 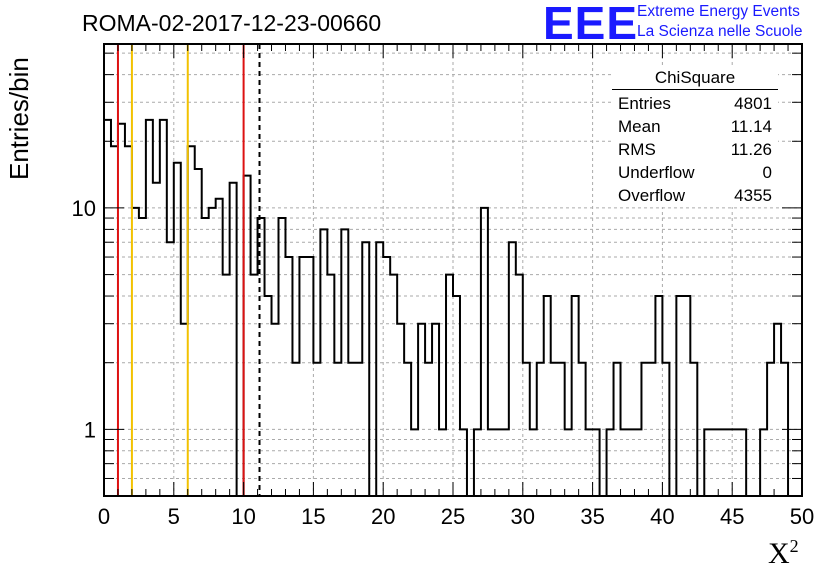 What do you see at coordinates (104, 516) in the screenshot?
I see `x-tick-label: 0` at bounding box center [104, 516].